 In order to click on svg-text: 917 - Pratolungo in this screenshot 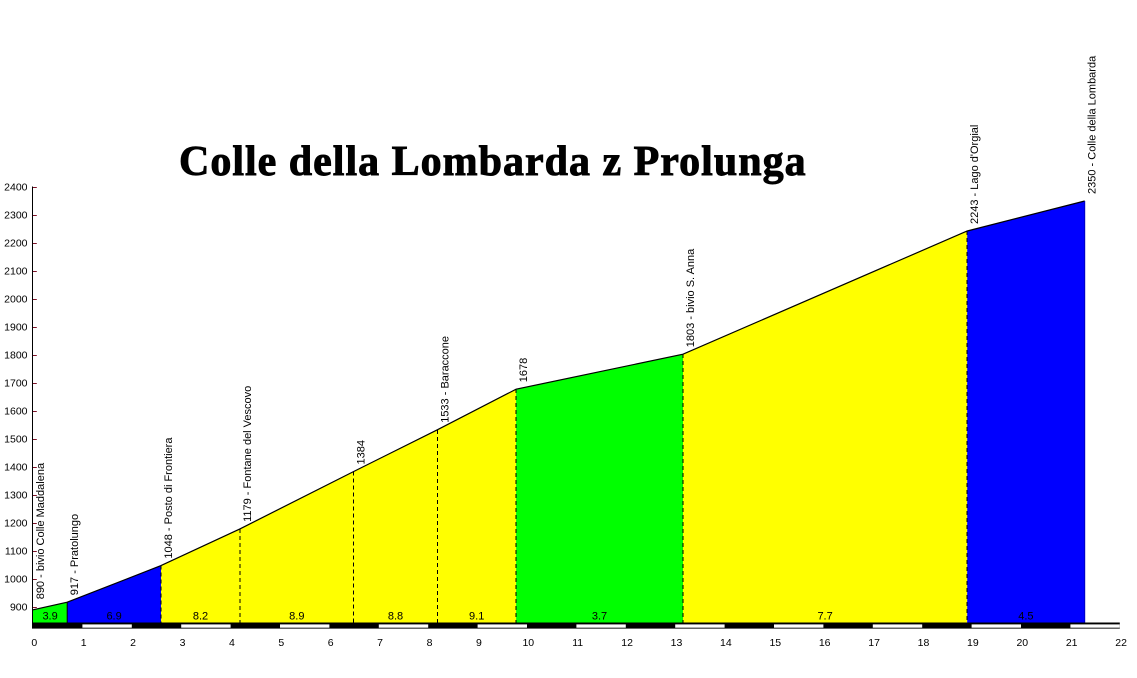, I will do `click(75, 554)`.